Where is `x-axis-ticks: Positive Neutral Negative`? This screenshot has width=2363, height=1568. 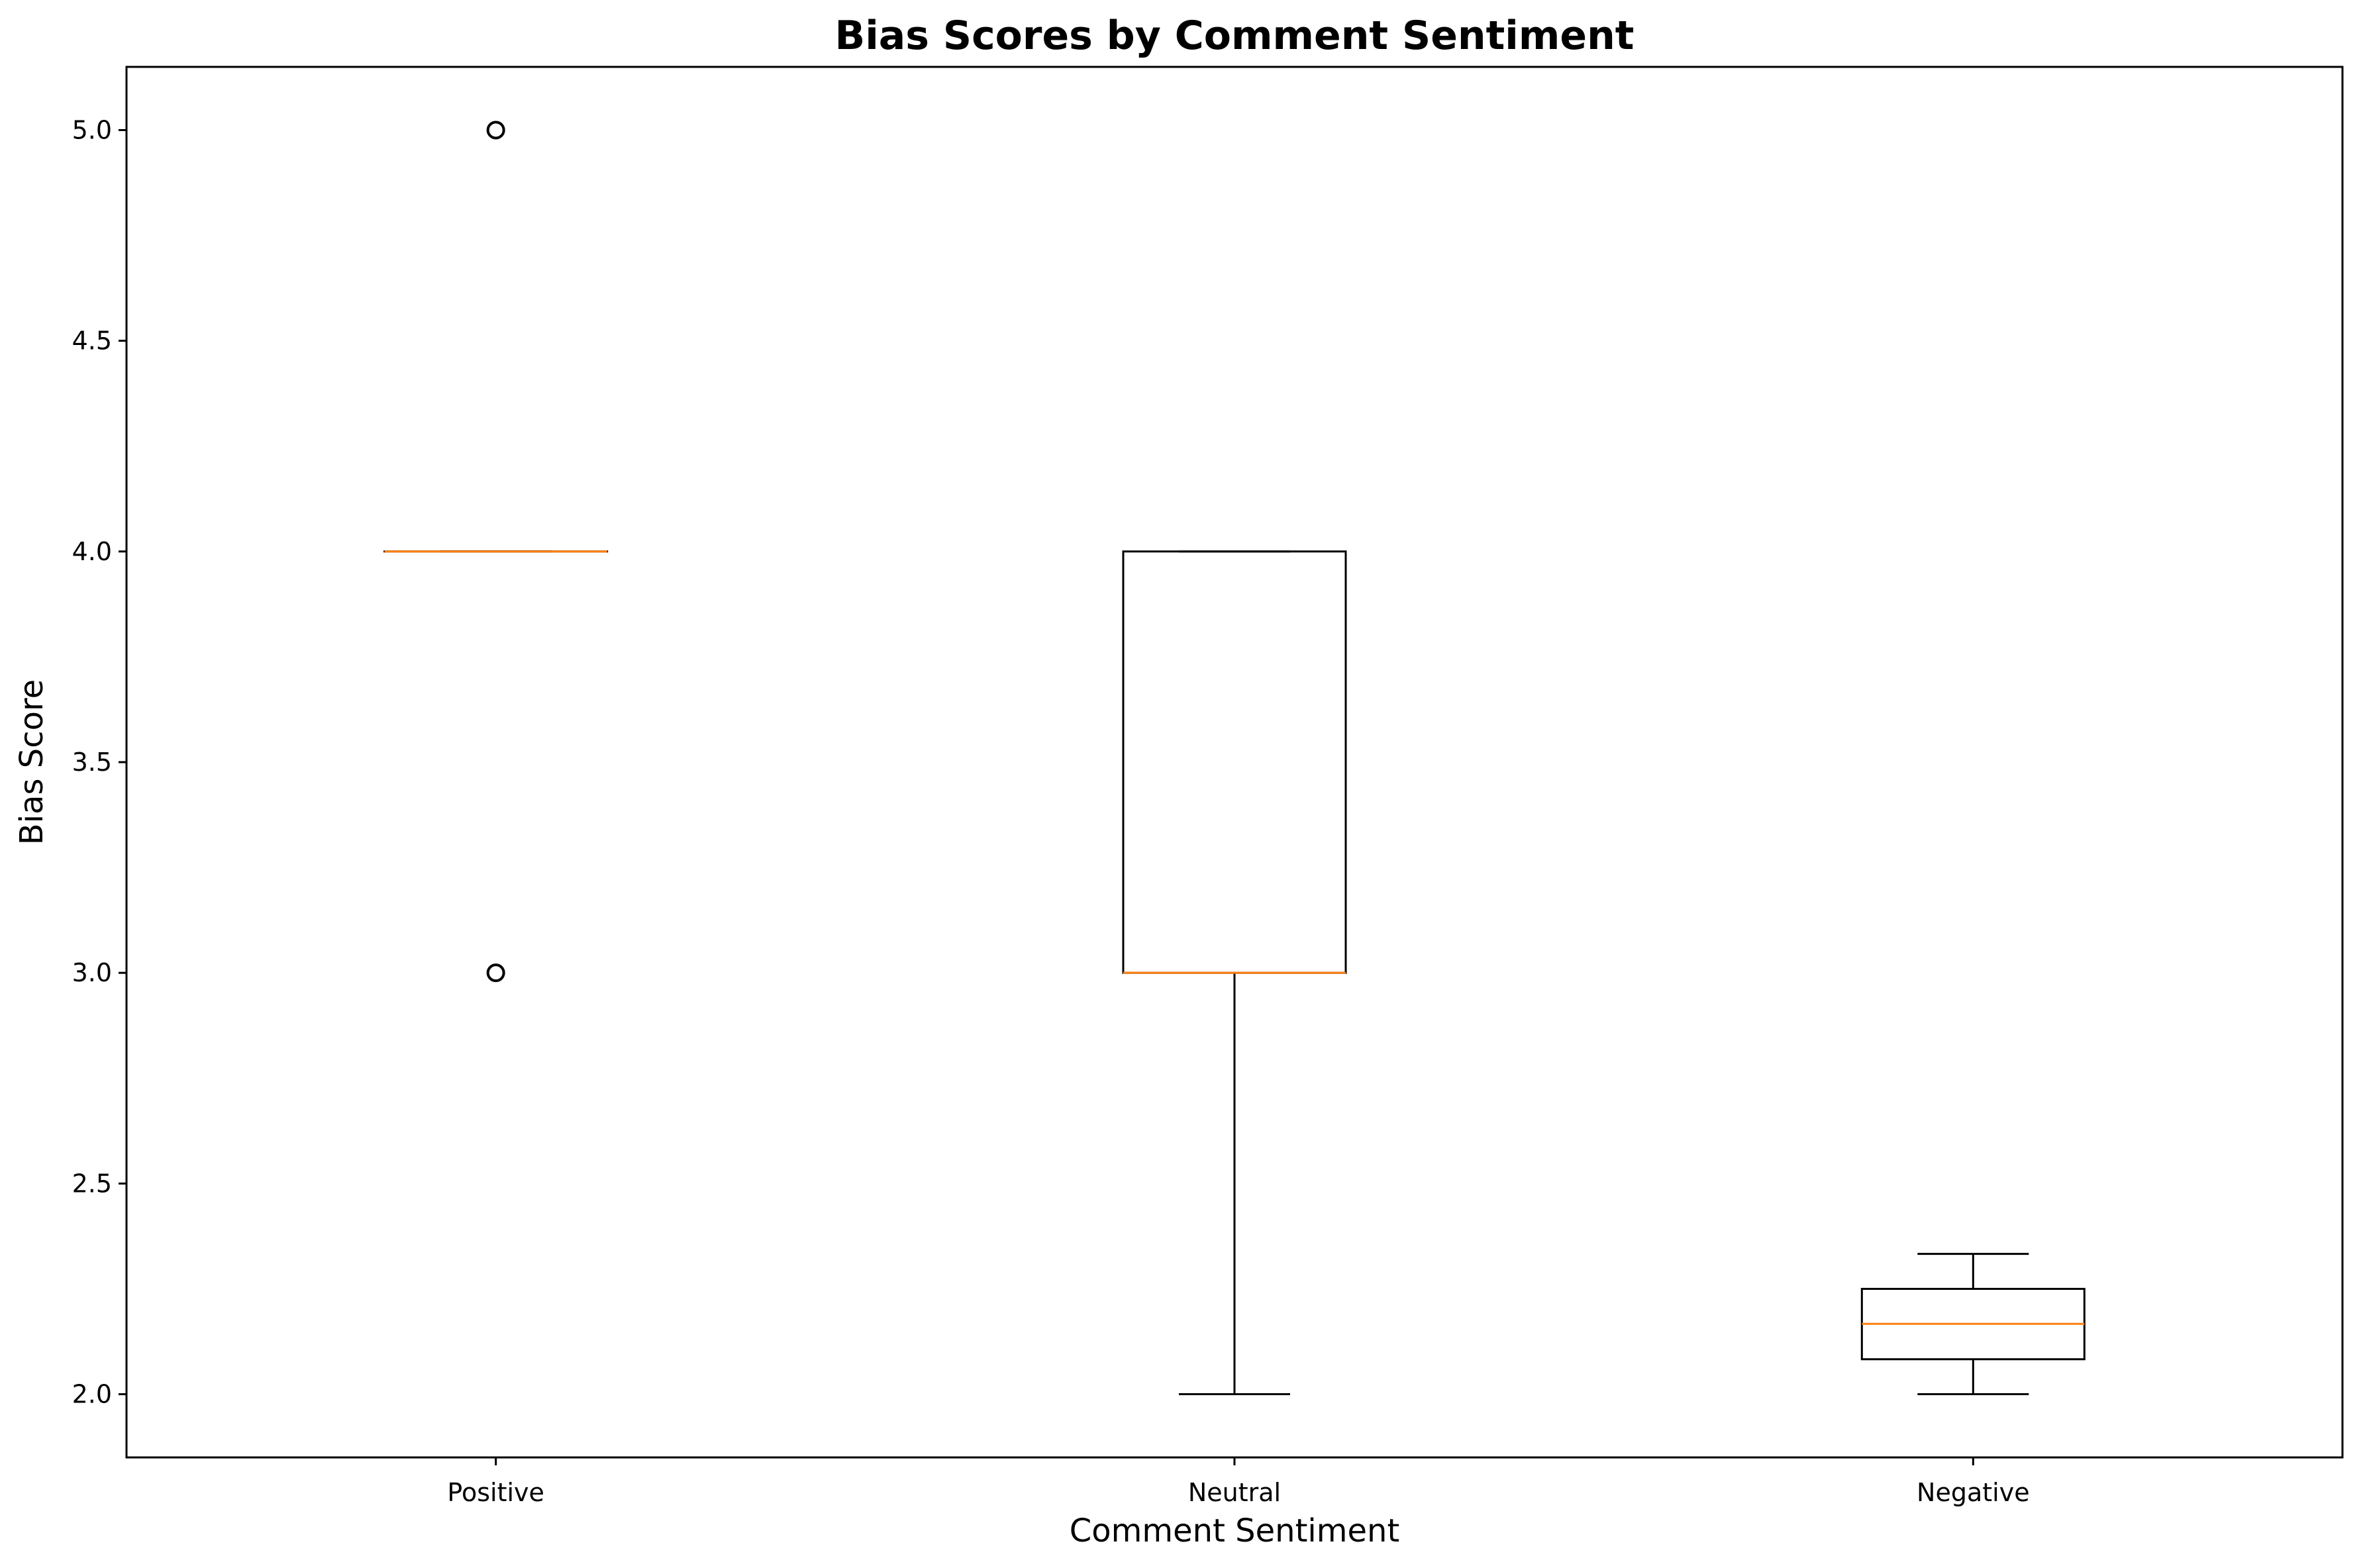
x-axis-ticks: Positive Neutral Negative is located at coordinates (1238, 1482).